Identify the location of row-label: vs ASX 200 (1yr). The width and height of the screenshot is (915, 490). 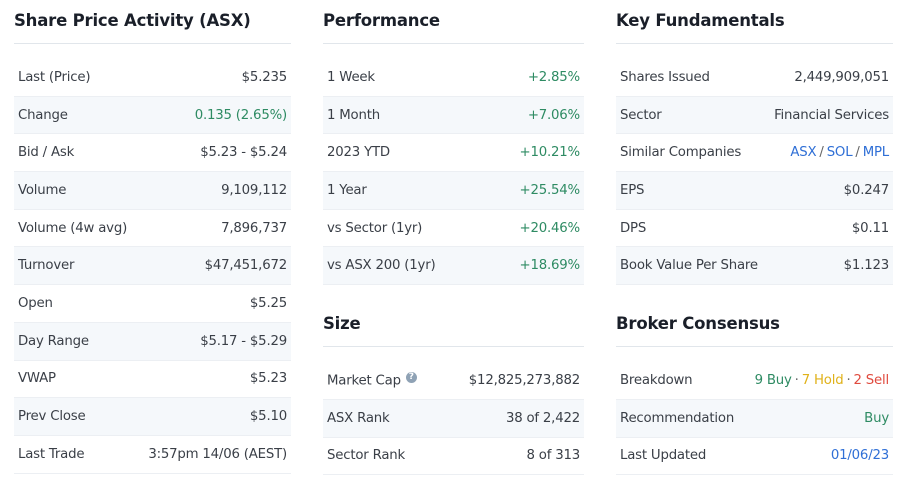
(381, 266).